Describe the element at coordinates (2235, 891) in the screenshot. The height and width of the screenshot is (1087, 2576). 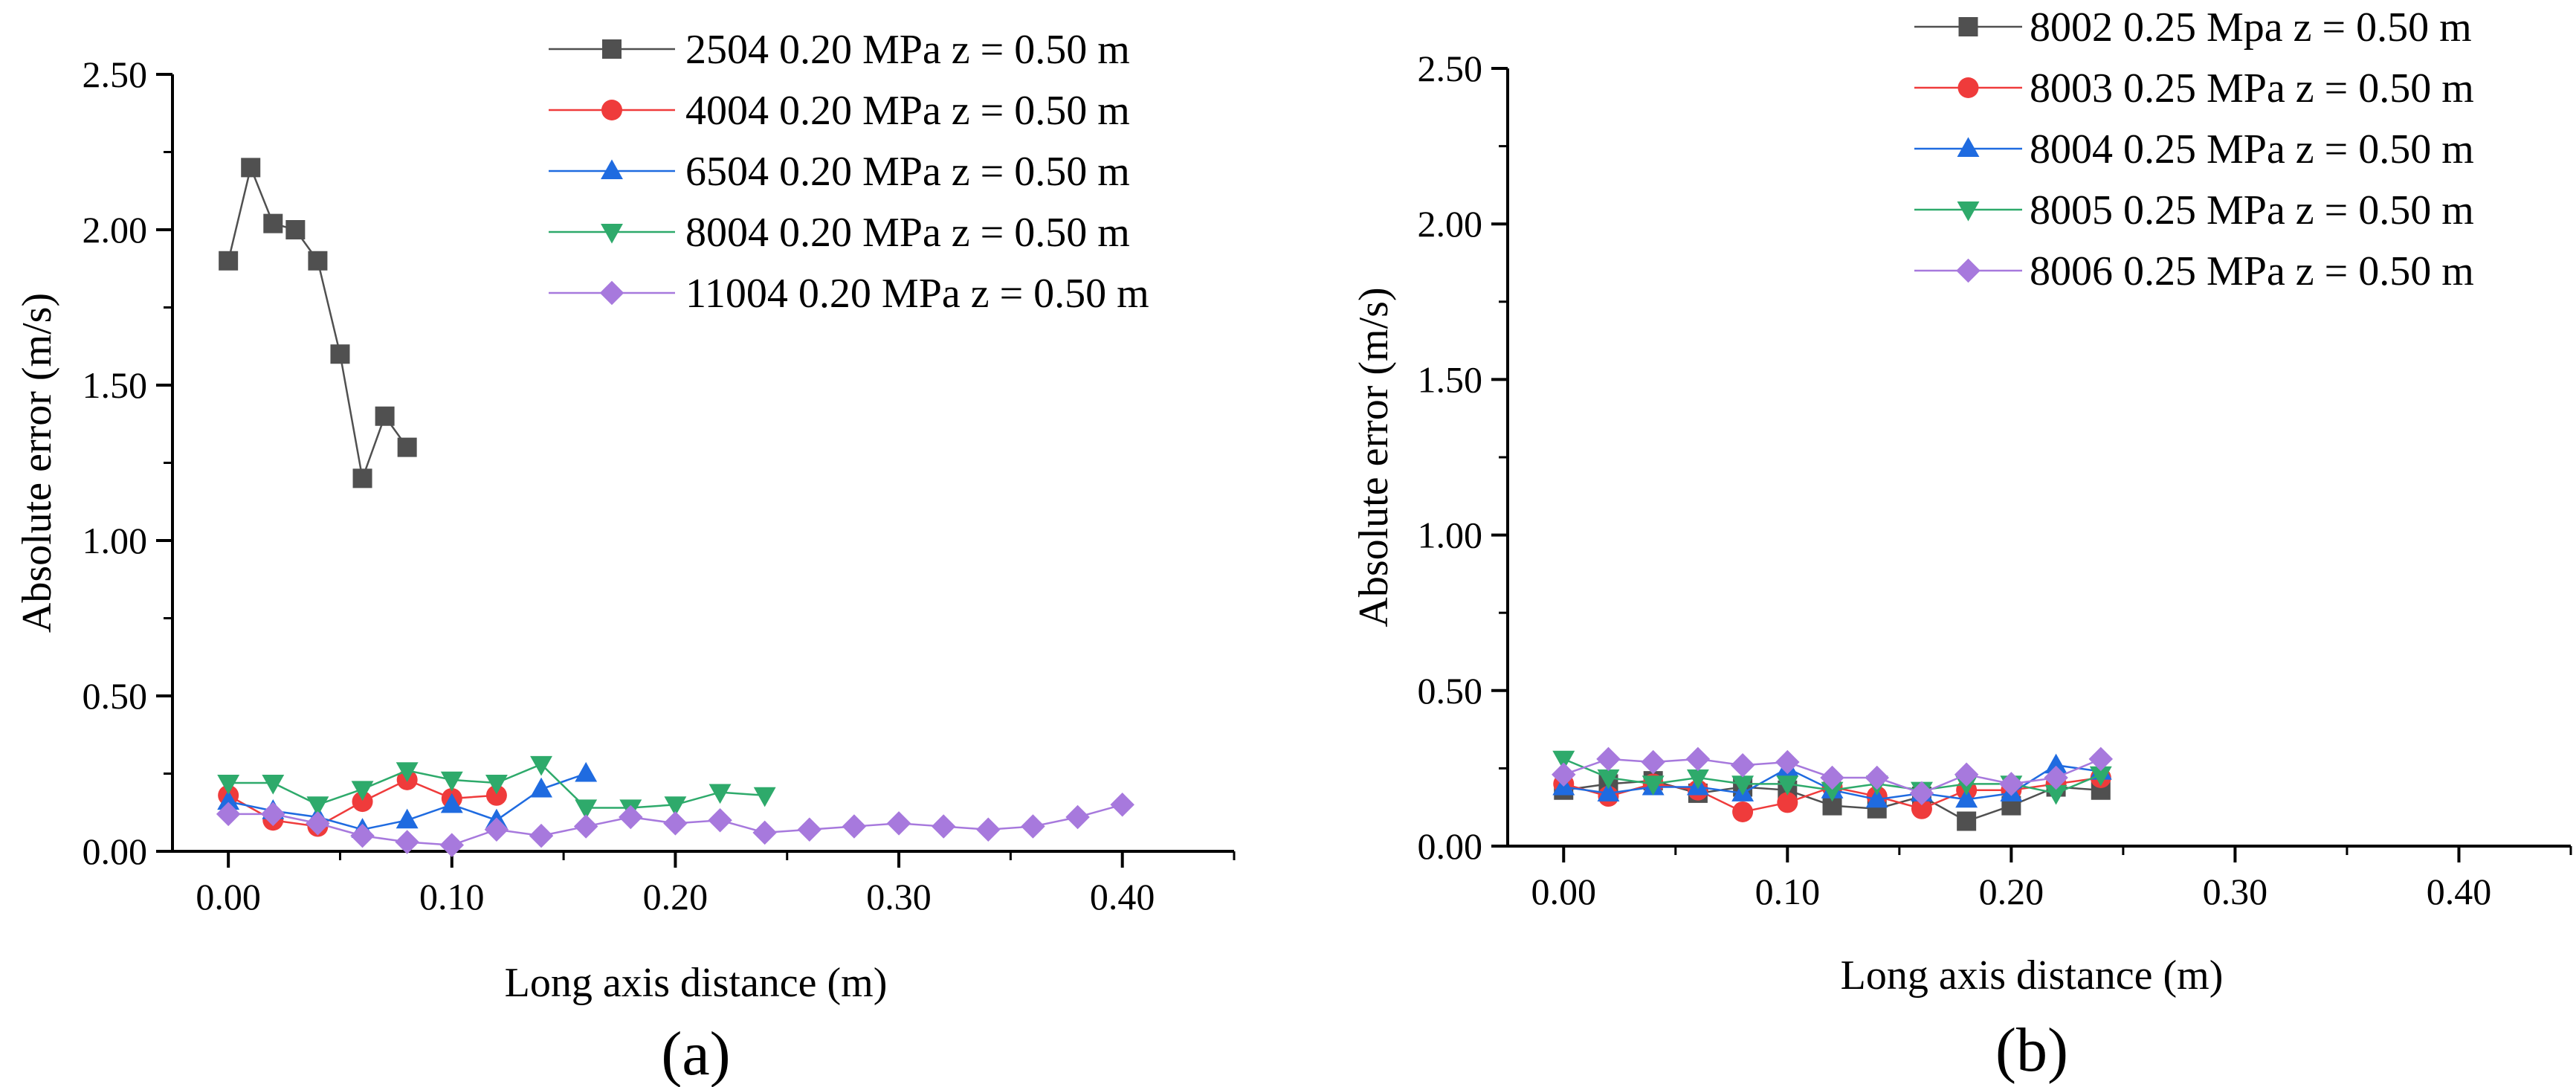
I see `x-tick-label: 0.30` at that location.